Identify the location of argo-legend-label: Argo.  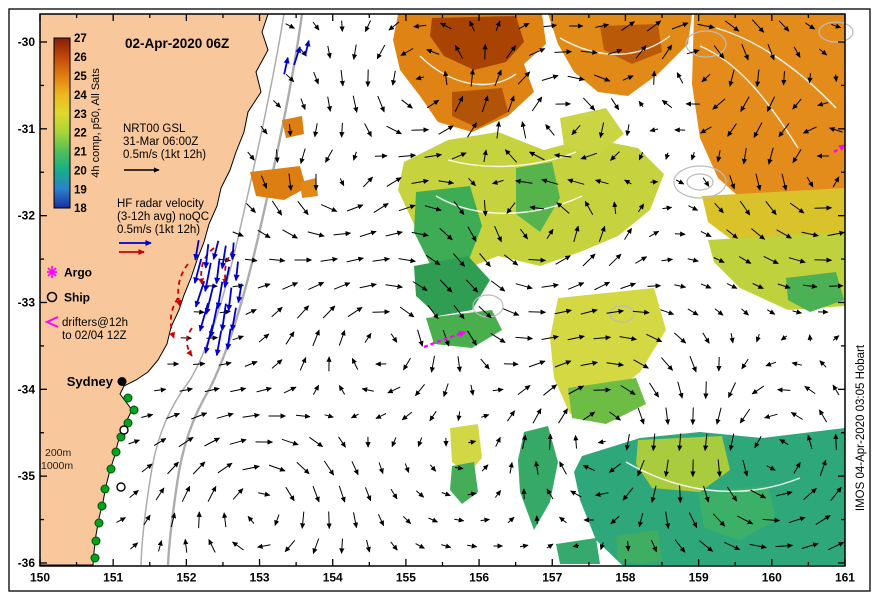
(78, 273).